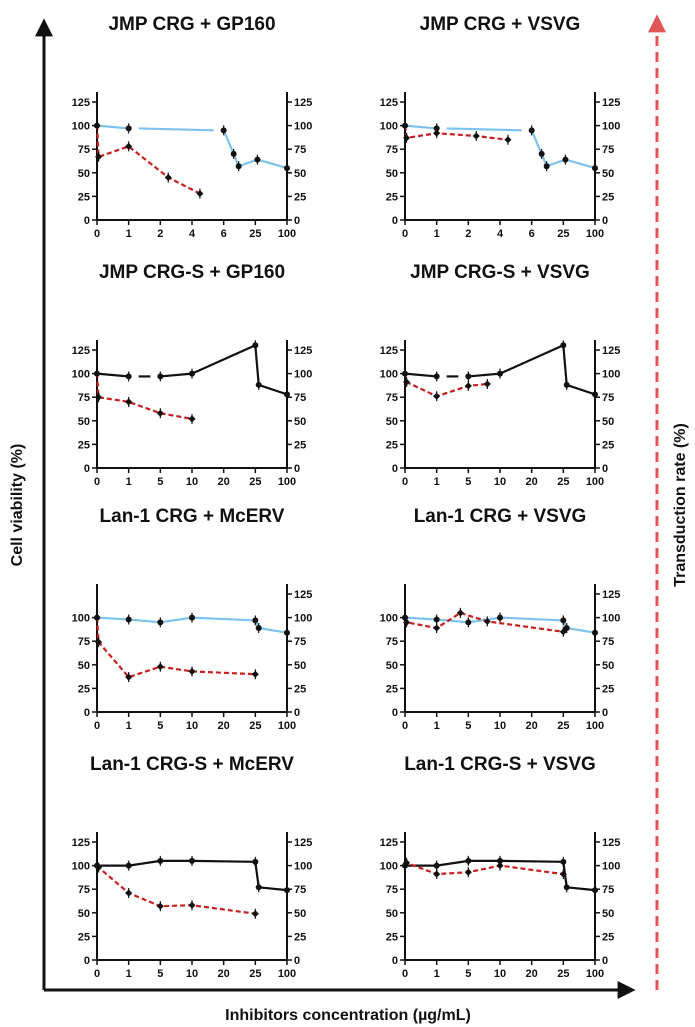  Describe the element at coordinates (500, 24) in the screenshot. I see `panel-title: JMP CRG + VSVG` at that location.